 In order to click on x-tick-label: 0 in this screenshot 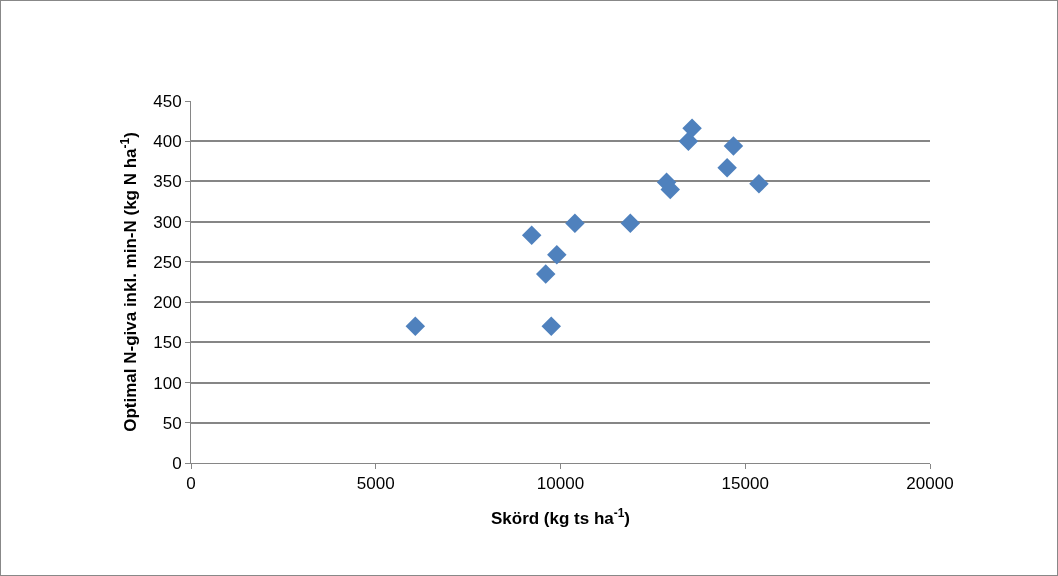, I will do `click(191, 484)`.